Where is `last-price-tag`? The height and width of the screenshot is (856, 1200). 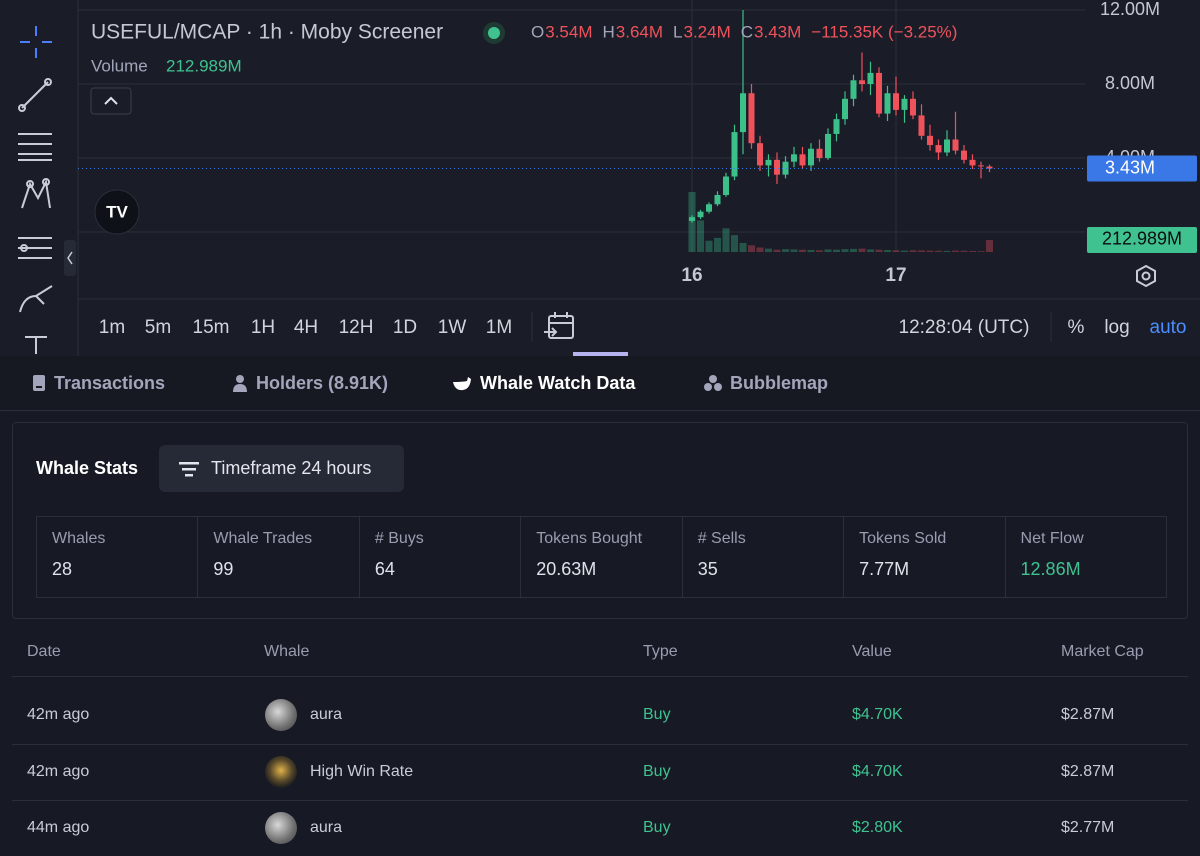 last-price-tag is located at coordinates (1142, 168).